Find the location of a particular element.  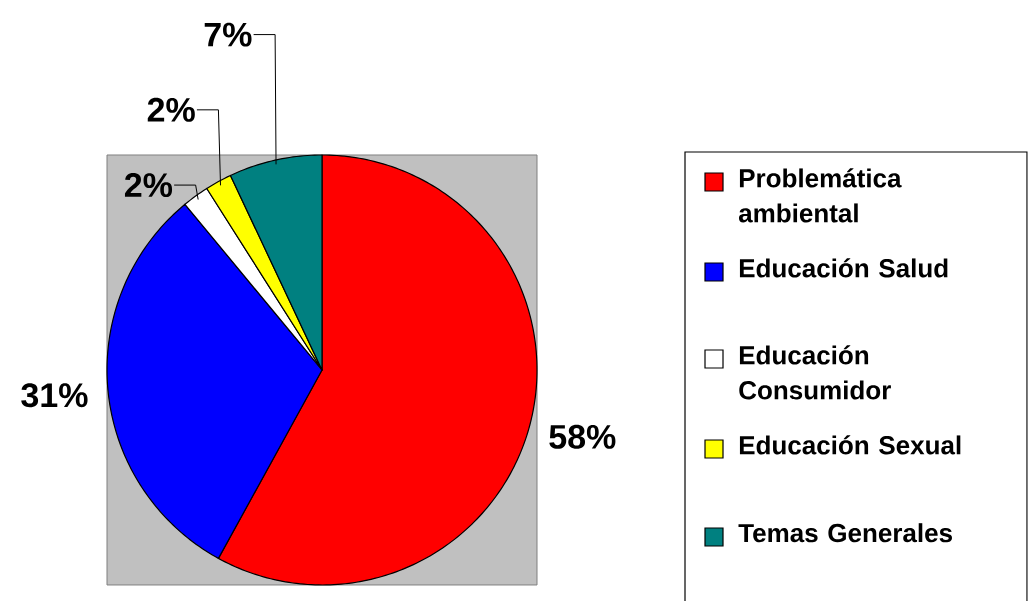

legend-label: Problemática ambiental is located at coordinates (820, 195).